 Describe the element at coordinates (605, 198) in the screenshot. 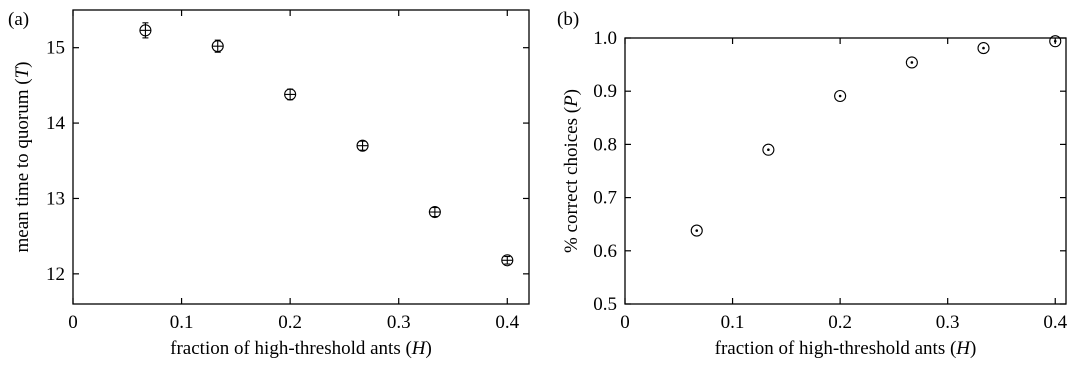

I see `y-tick-label: 0.7` at that location.